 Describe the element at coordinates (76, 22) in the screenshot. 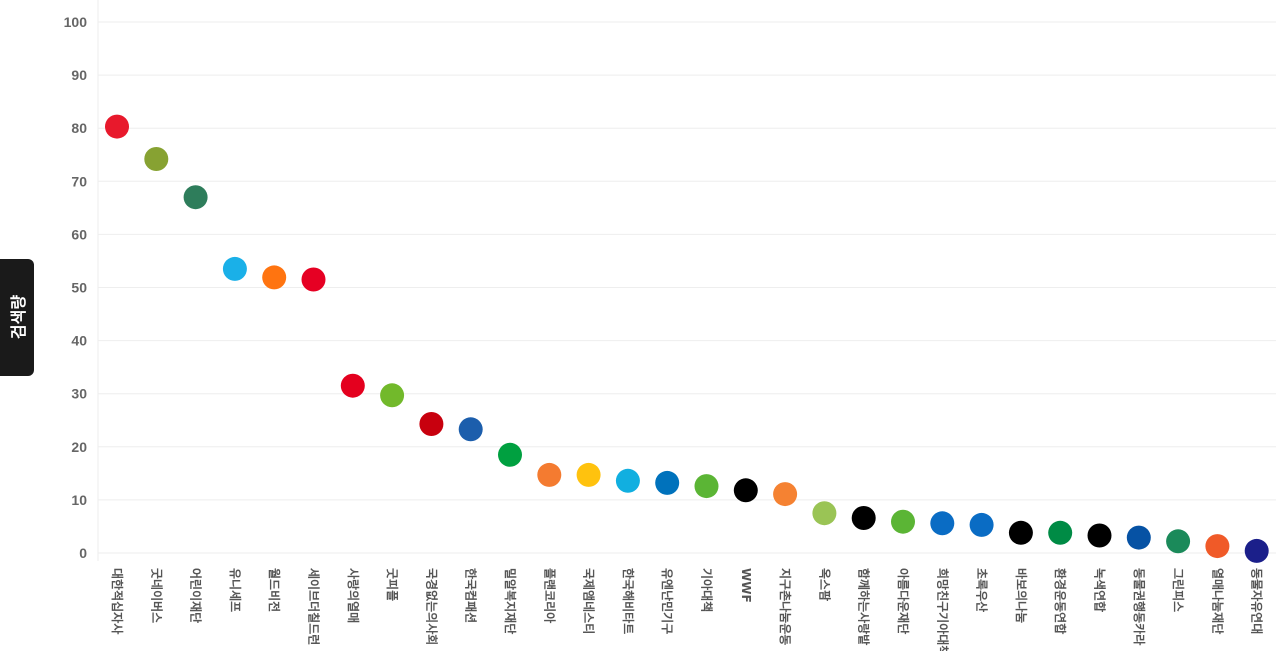

I see `y-tick-label: 100` at that location.